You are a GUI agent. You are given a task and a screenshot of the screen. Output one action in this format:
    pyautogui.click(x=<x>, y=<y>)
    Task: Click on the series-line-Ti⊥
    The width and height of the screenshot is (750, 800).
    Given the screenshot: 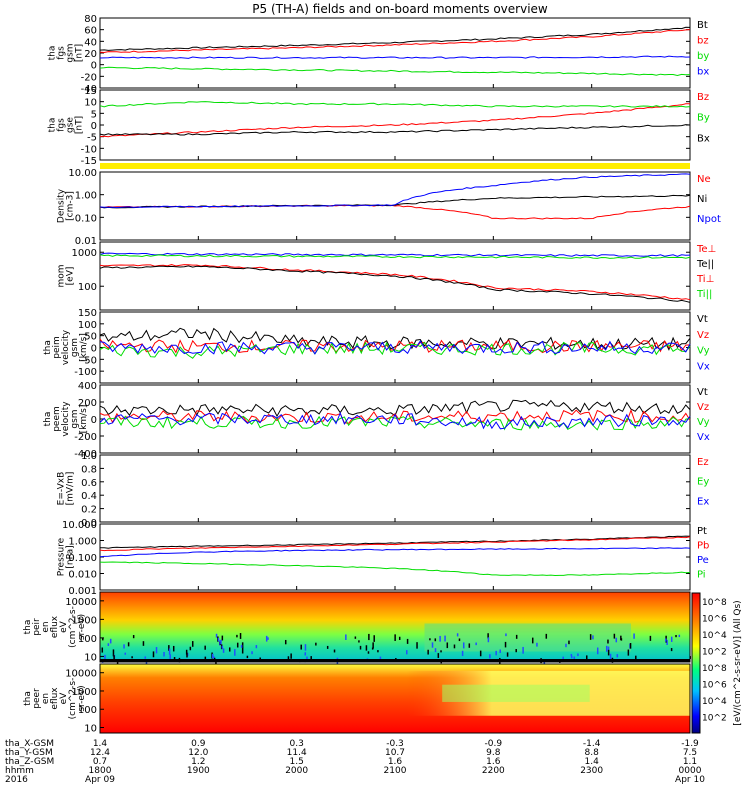 What is the action you would take?
    pyautogui.click(x=395, y=282)
    